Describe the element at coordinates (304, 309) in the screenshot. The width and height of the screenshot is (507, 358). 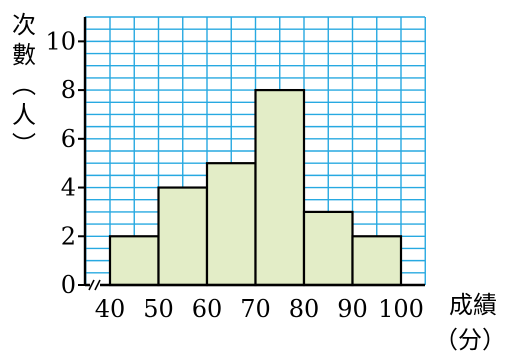
I see `x-tick-label: 80` at that location.